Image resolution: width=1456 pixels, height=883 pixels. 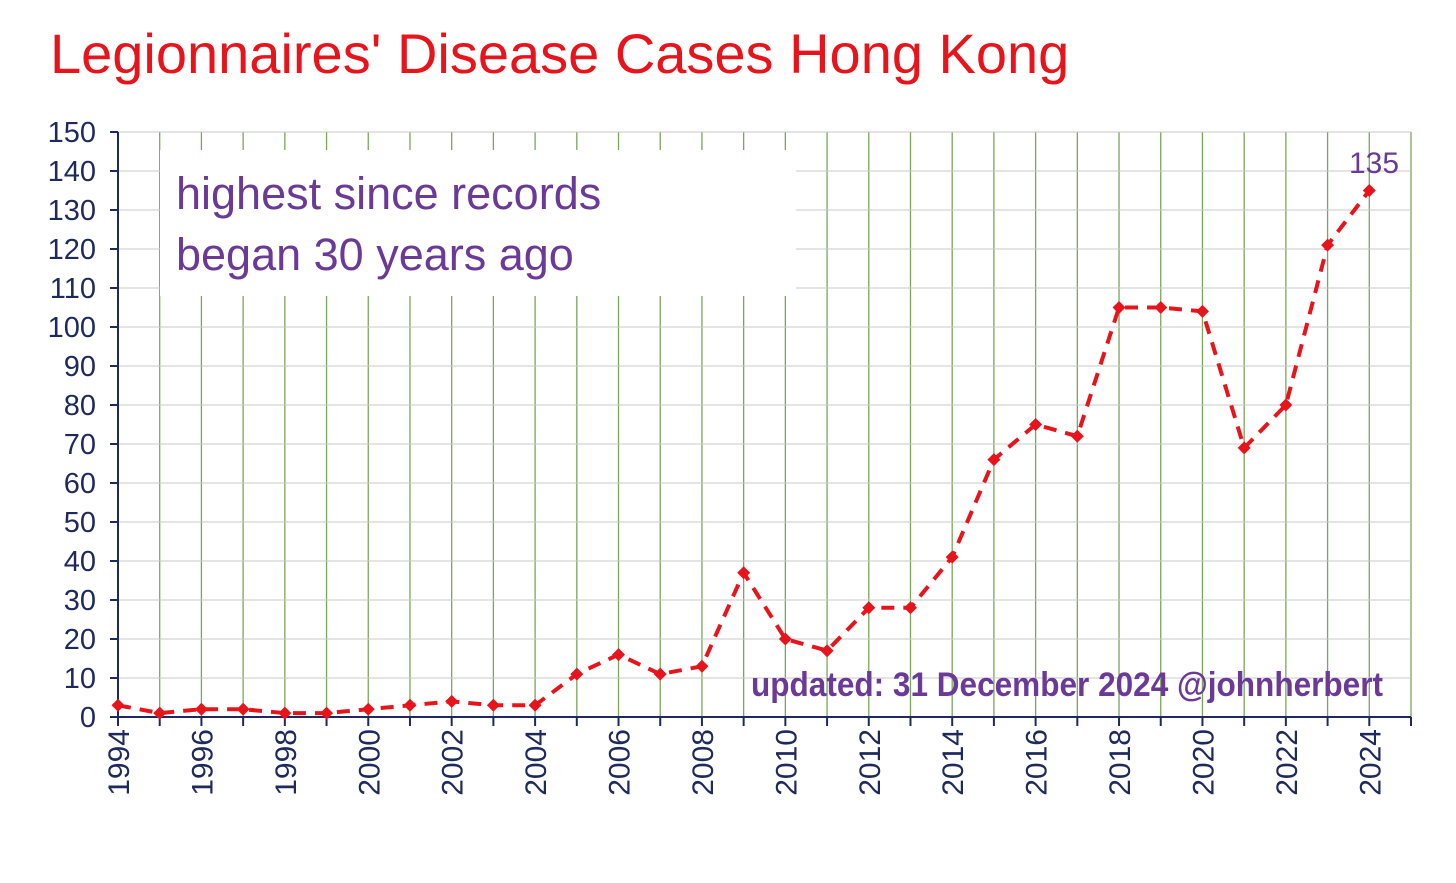 I want to click on point-2011, so click(x=827, y=651).